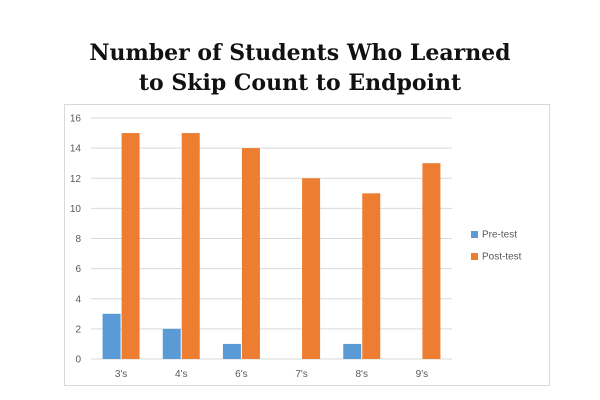 This screenshot has height=400, width=600. Describe the element at coordinates (474, 234) in the screenshot. I see `legend-swatch-pre-test` at that location.